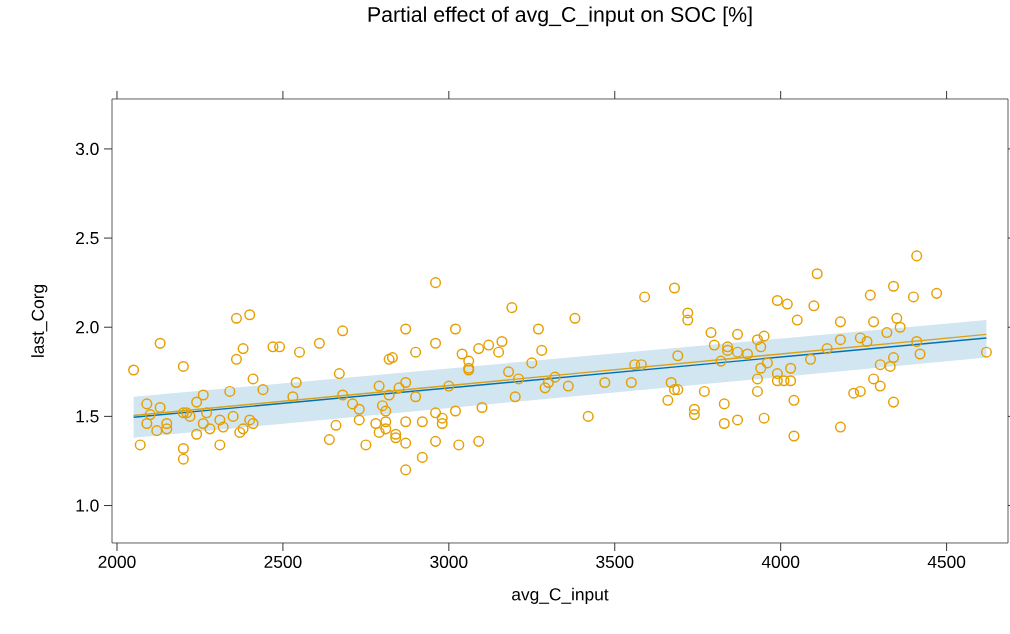 Image resolution: width=1010 pixels, height=634 pixels. What do you see at coordinates (780, 561) in the screenshot?
I see `x-tick-label: 4000` at bounding box center [780, 561].